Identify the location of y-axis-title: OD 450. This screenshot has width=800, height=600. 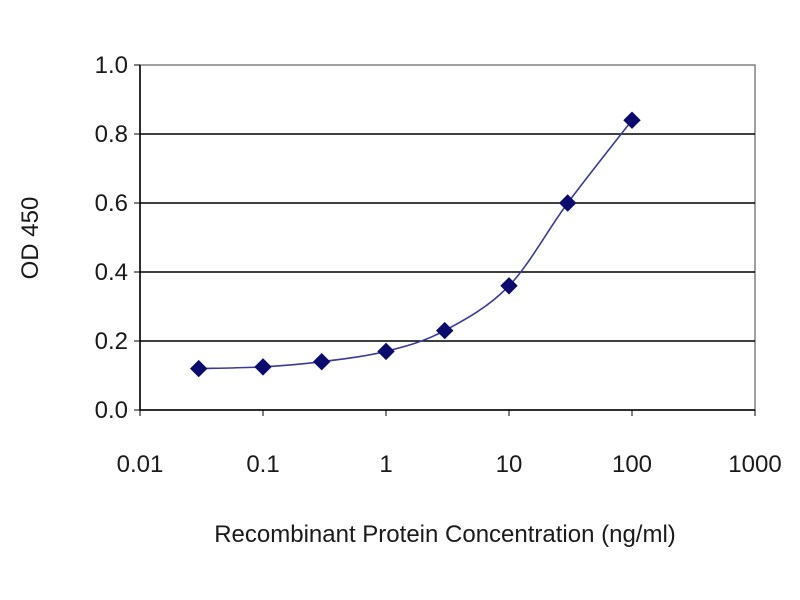
(30, 238).